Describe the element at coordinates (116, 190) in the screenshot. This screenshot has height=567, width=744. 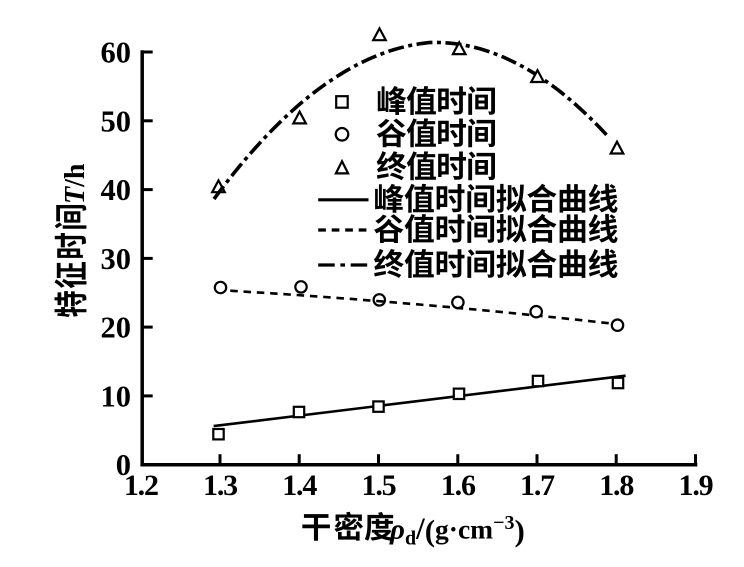
I see `svg-text: 40` at that location.